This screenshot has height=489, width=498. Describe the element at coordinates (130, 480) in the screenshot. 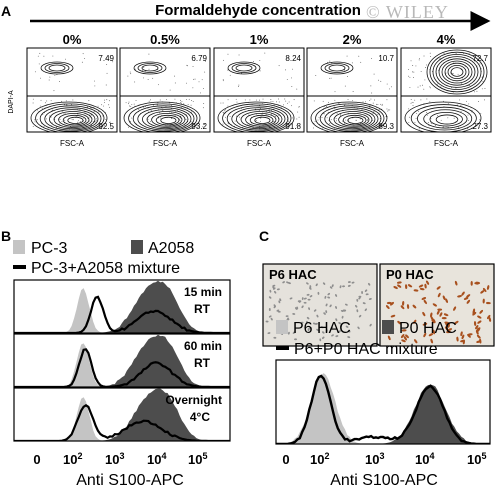

I see `panel-b-xlabel: Anti S100-APC` at that location.